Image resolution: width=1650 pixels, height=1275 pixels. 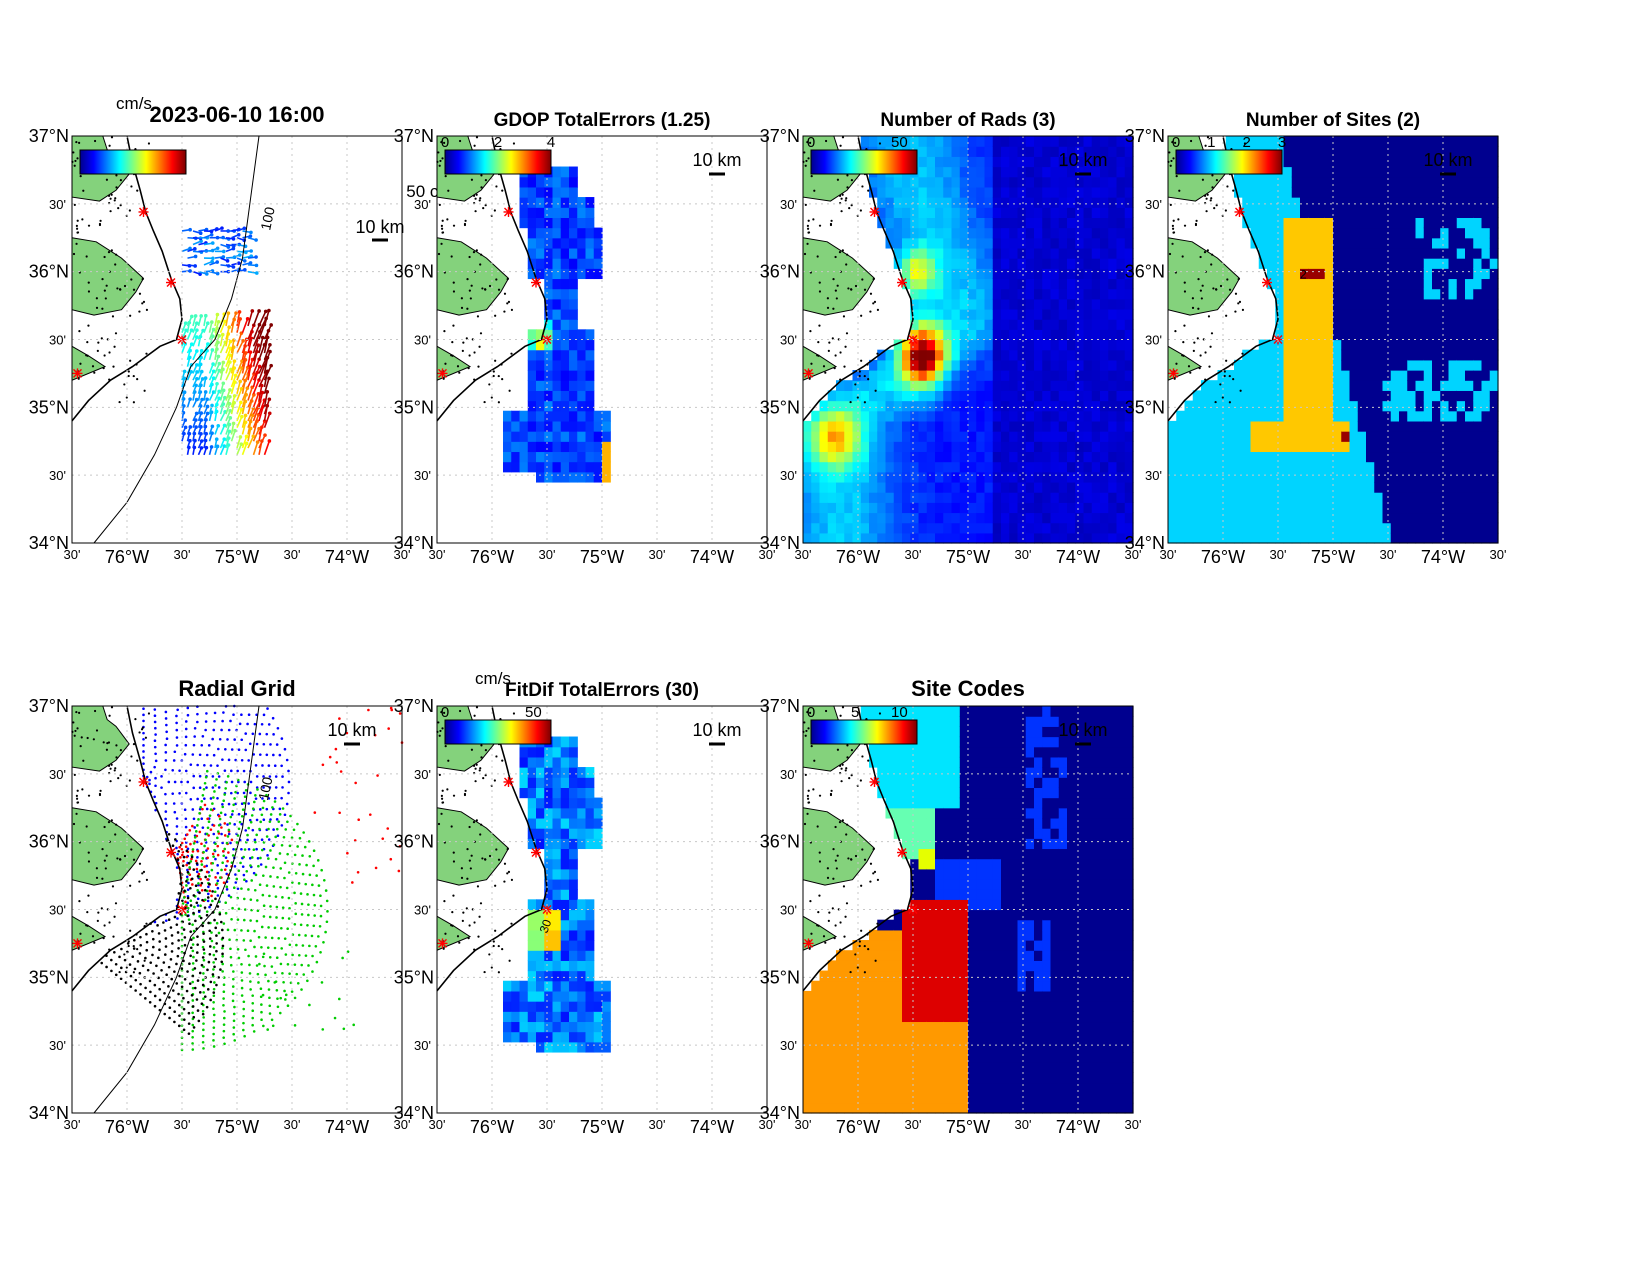 What do you see at coordinates (1246, 142) in the screenshot?
I see `colorbar-tick-label: 2` at bounding box center [1246, 142].